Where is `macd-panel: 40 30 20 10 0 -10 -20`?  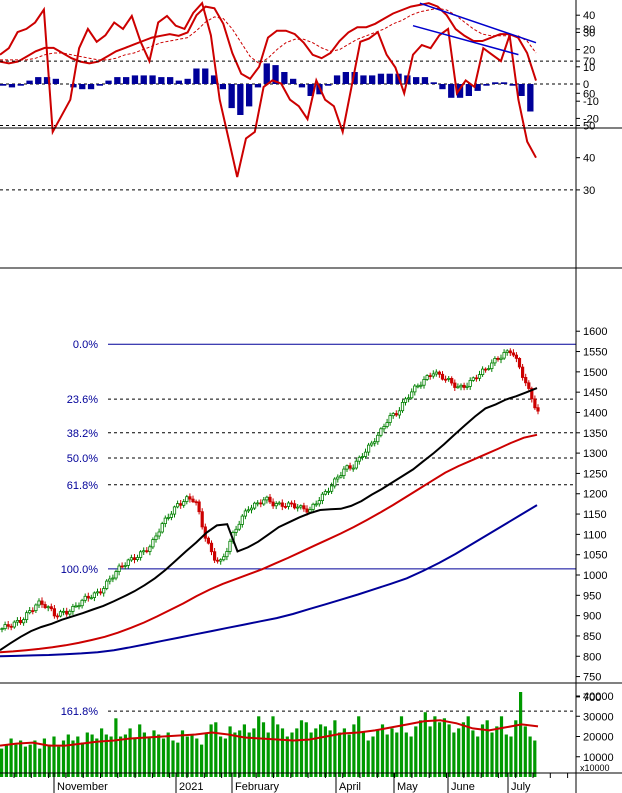 macd-panel: 40 30 20 10 0 -10 -20 is located at coordinates (299, 63).